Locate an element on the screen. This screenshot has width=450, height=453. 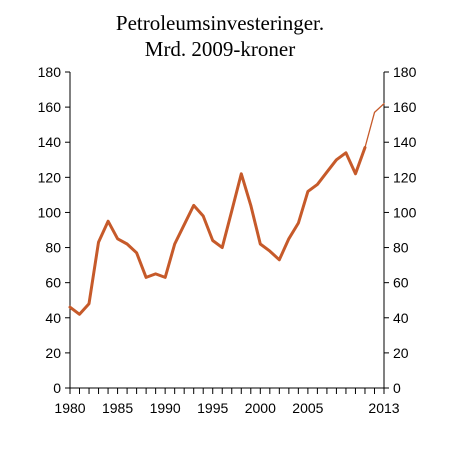
right-y-tick-label: 40 is located at coordinates (401, 318).